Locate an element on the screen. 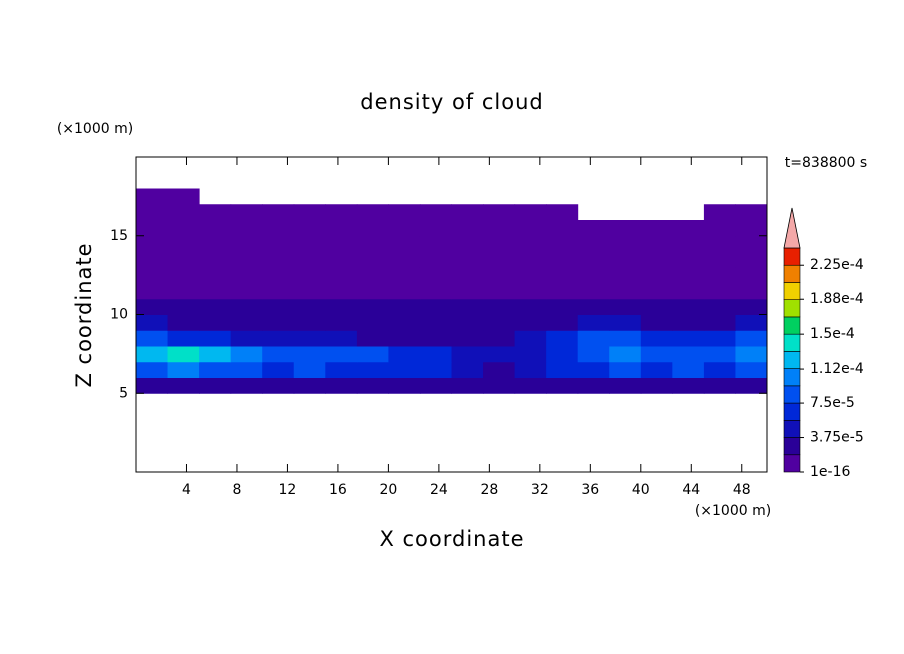 This screenshot has width=904, height=654. colorbar-tick-label: 3.75e-5 is located at coordinates (837, 438).